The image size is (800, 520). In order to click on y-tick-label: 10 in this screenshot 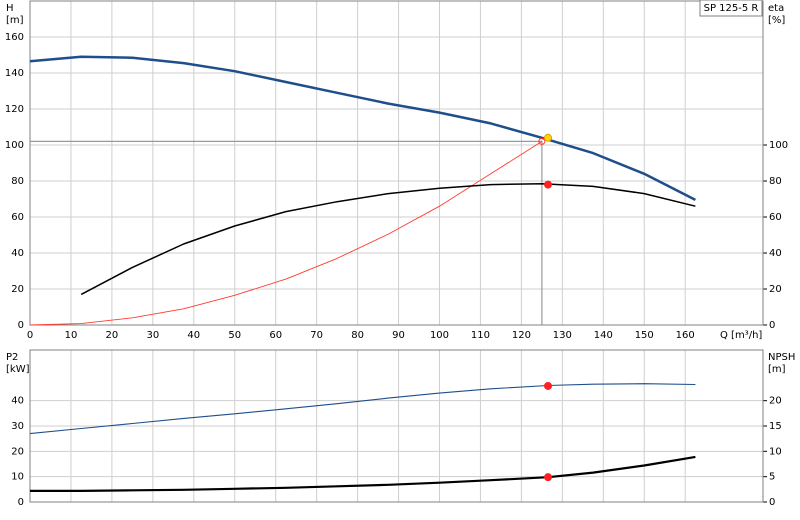, I will do `click(17, 477)`.